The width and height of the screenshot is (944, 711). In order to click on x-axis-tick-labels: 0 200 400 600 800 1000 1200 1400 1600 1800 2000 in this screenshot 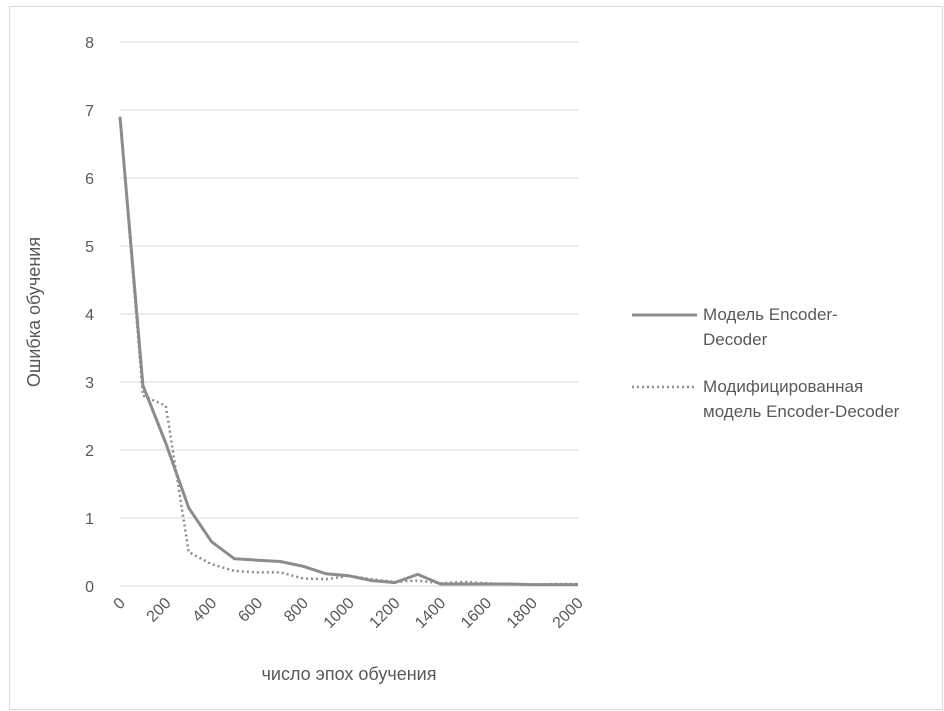, I will do `click(349, 613)`.